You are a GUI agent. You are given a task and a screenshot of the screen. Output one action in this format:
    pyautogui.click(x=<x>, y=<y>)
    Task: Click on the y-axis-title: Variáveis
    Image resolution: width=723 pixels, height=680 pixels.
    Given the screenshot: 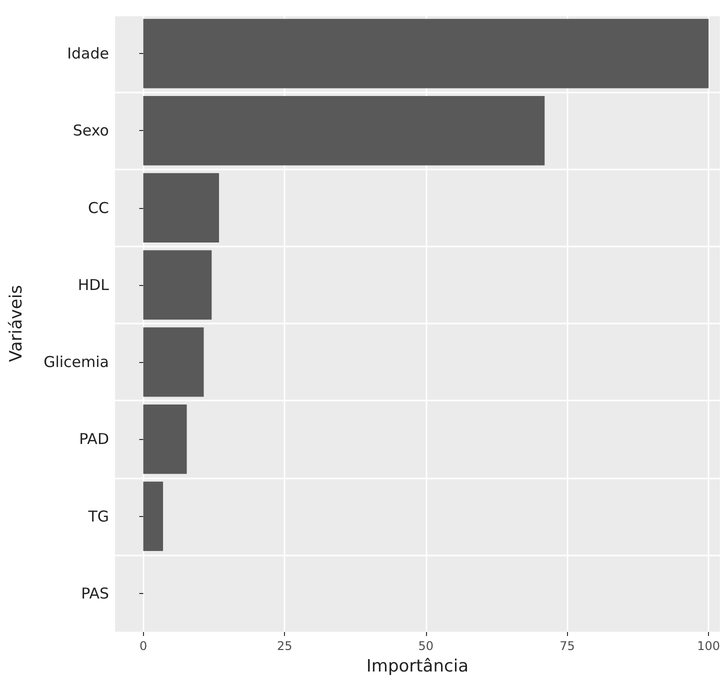 What is the action you would take?
    pyautogui.click(x=16, y=323)
    